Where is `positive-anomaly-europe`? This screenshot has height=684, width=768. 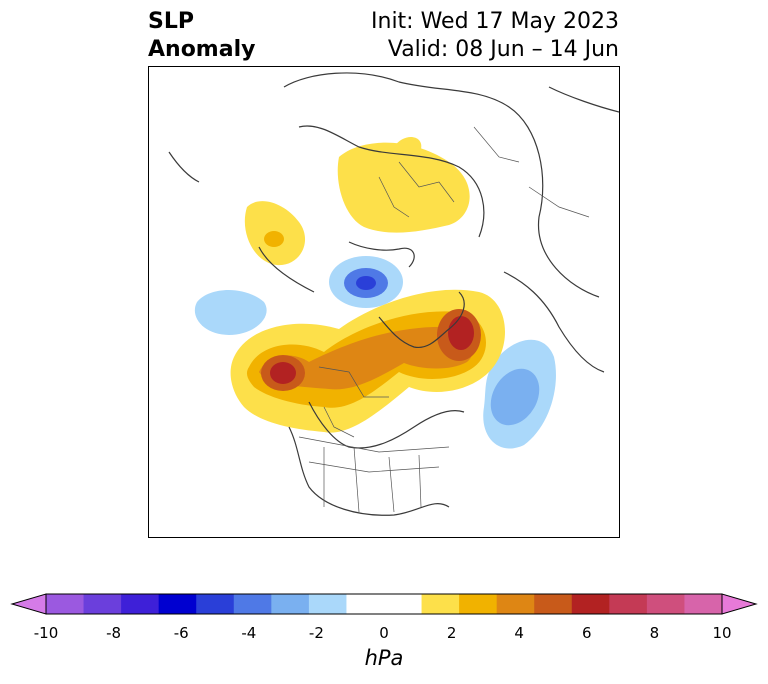
positive-anomaly-europe is located at coordinates (275, 233).